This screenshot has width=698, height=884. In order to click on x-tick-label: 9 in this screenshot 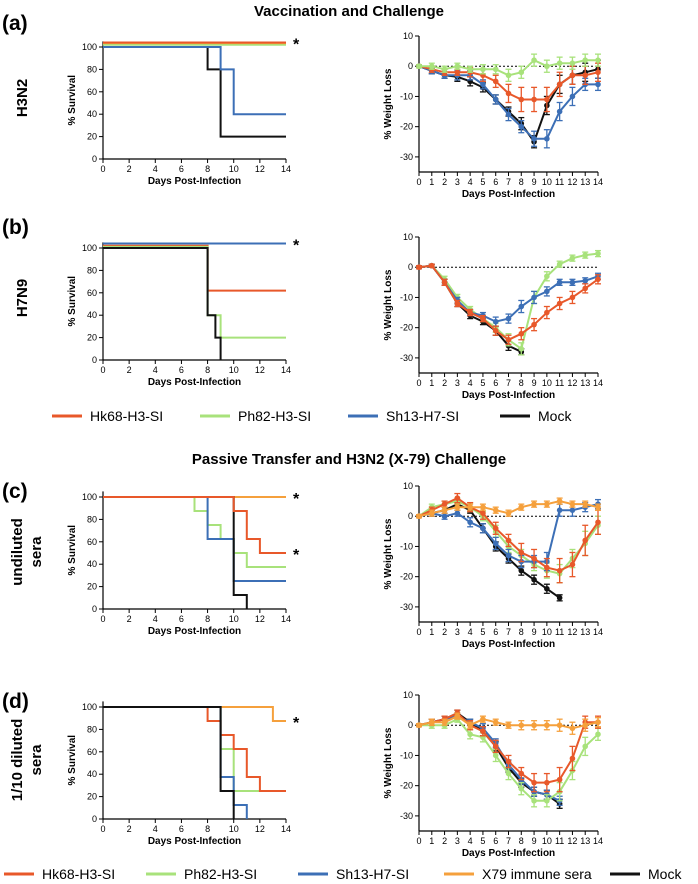, I will do `click(534, 632)`.